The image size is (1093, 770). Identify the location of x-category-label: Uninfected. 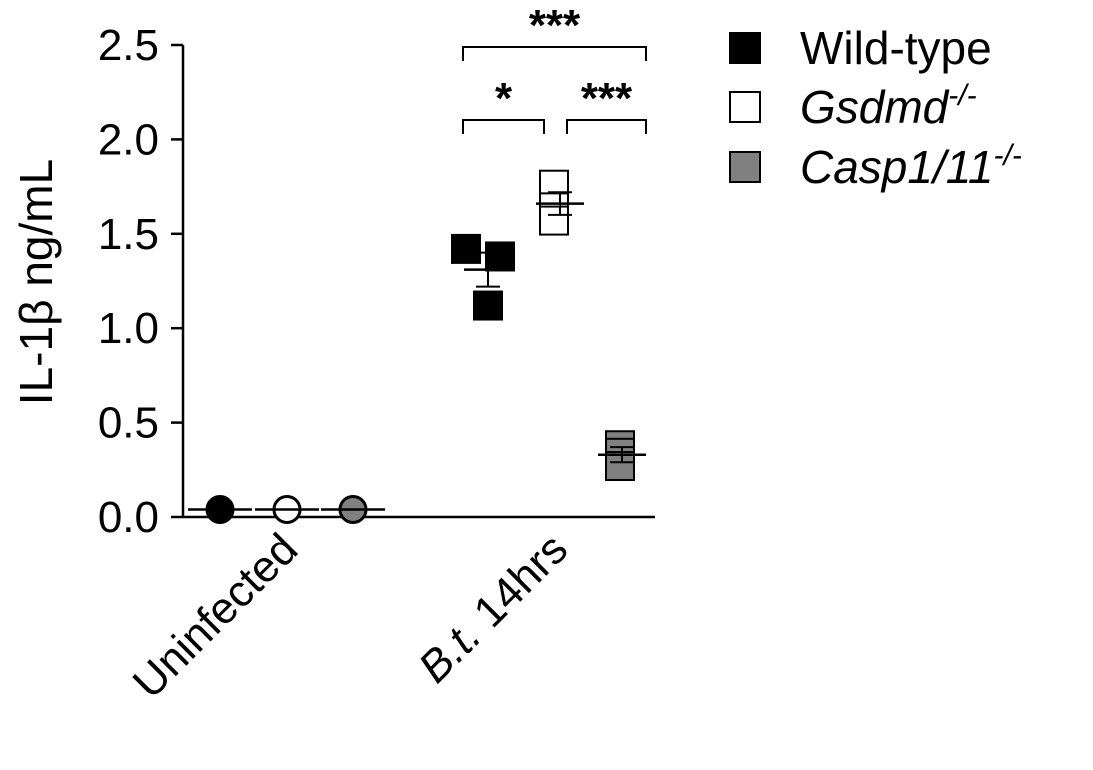
(215, 615).